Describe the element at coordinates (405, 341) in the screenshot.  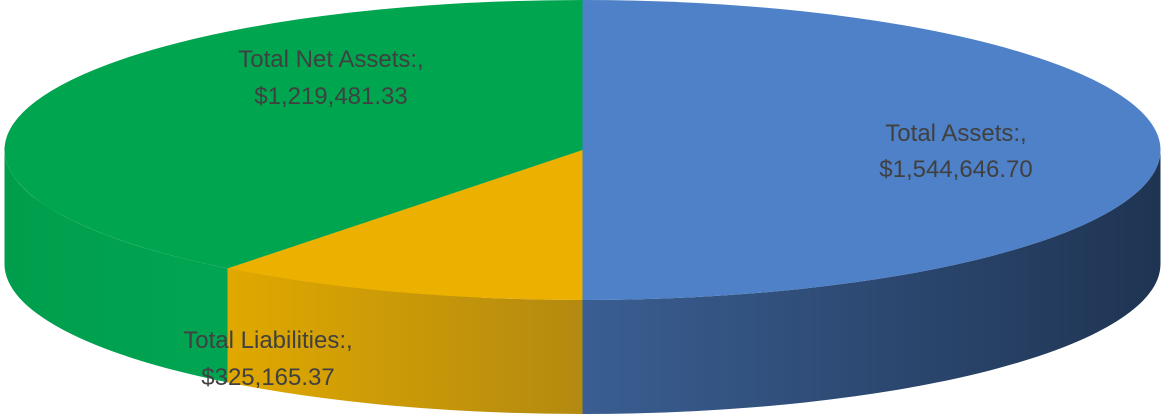
I see `slice-side-total-liabilities` at that location.